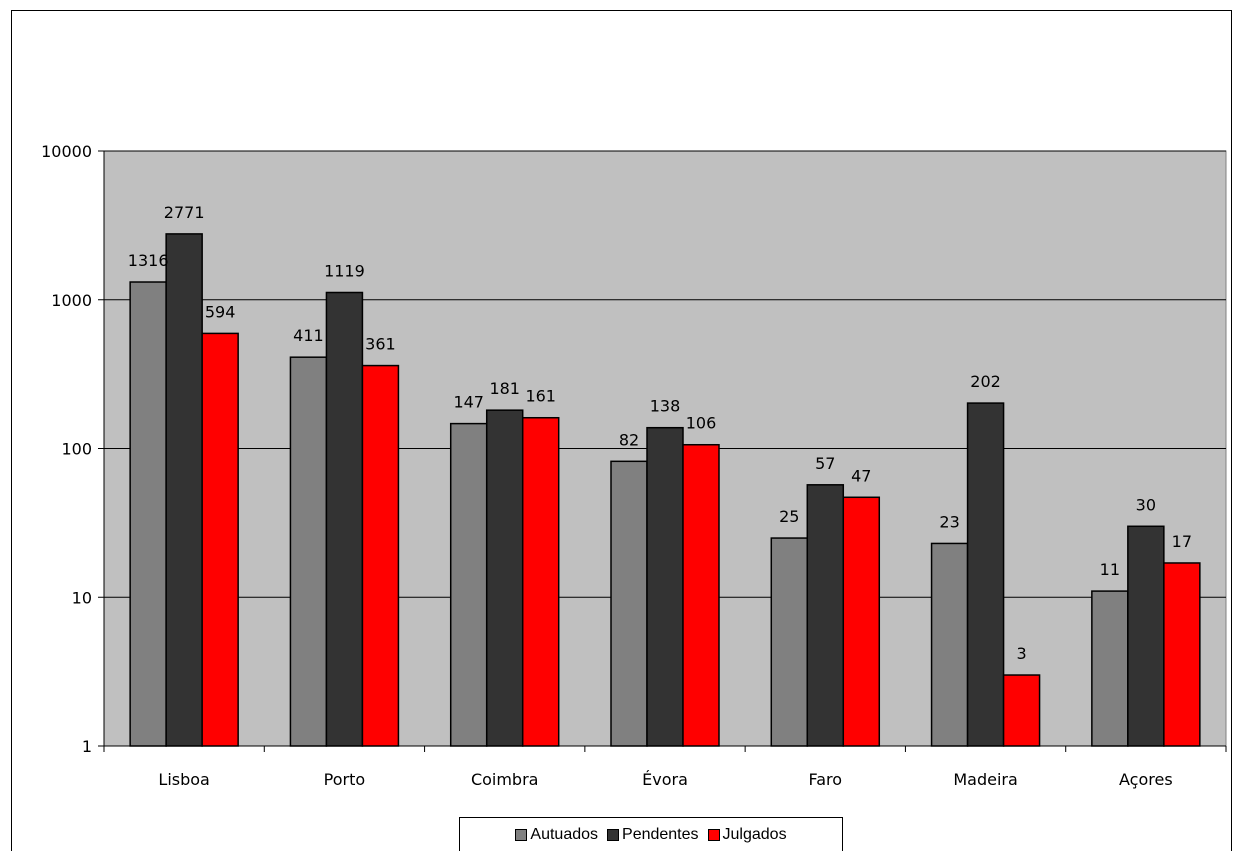 This screenshot has height=851, width=1233. What do you see at coordinates (564, 834) in the screenshot?
I see `legend-label-autuados: Autuados` at bounding box center [564, 834].